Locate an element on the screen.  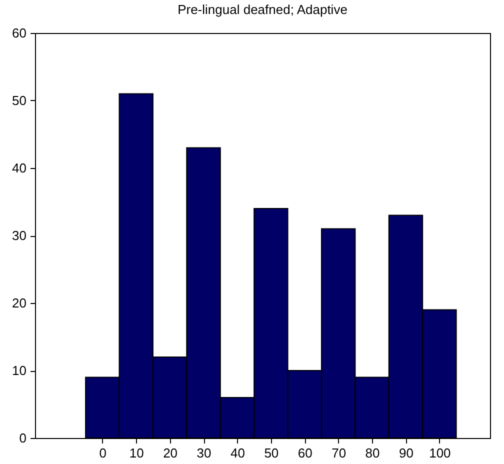
y-tick-label: 60 is located at coordinates (19, 33).